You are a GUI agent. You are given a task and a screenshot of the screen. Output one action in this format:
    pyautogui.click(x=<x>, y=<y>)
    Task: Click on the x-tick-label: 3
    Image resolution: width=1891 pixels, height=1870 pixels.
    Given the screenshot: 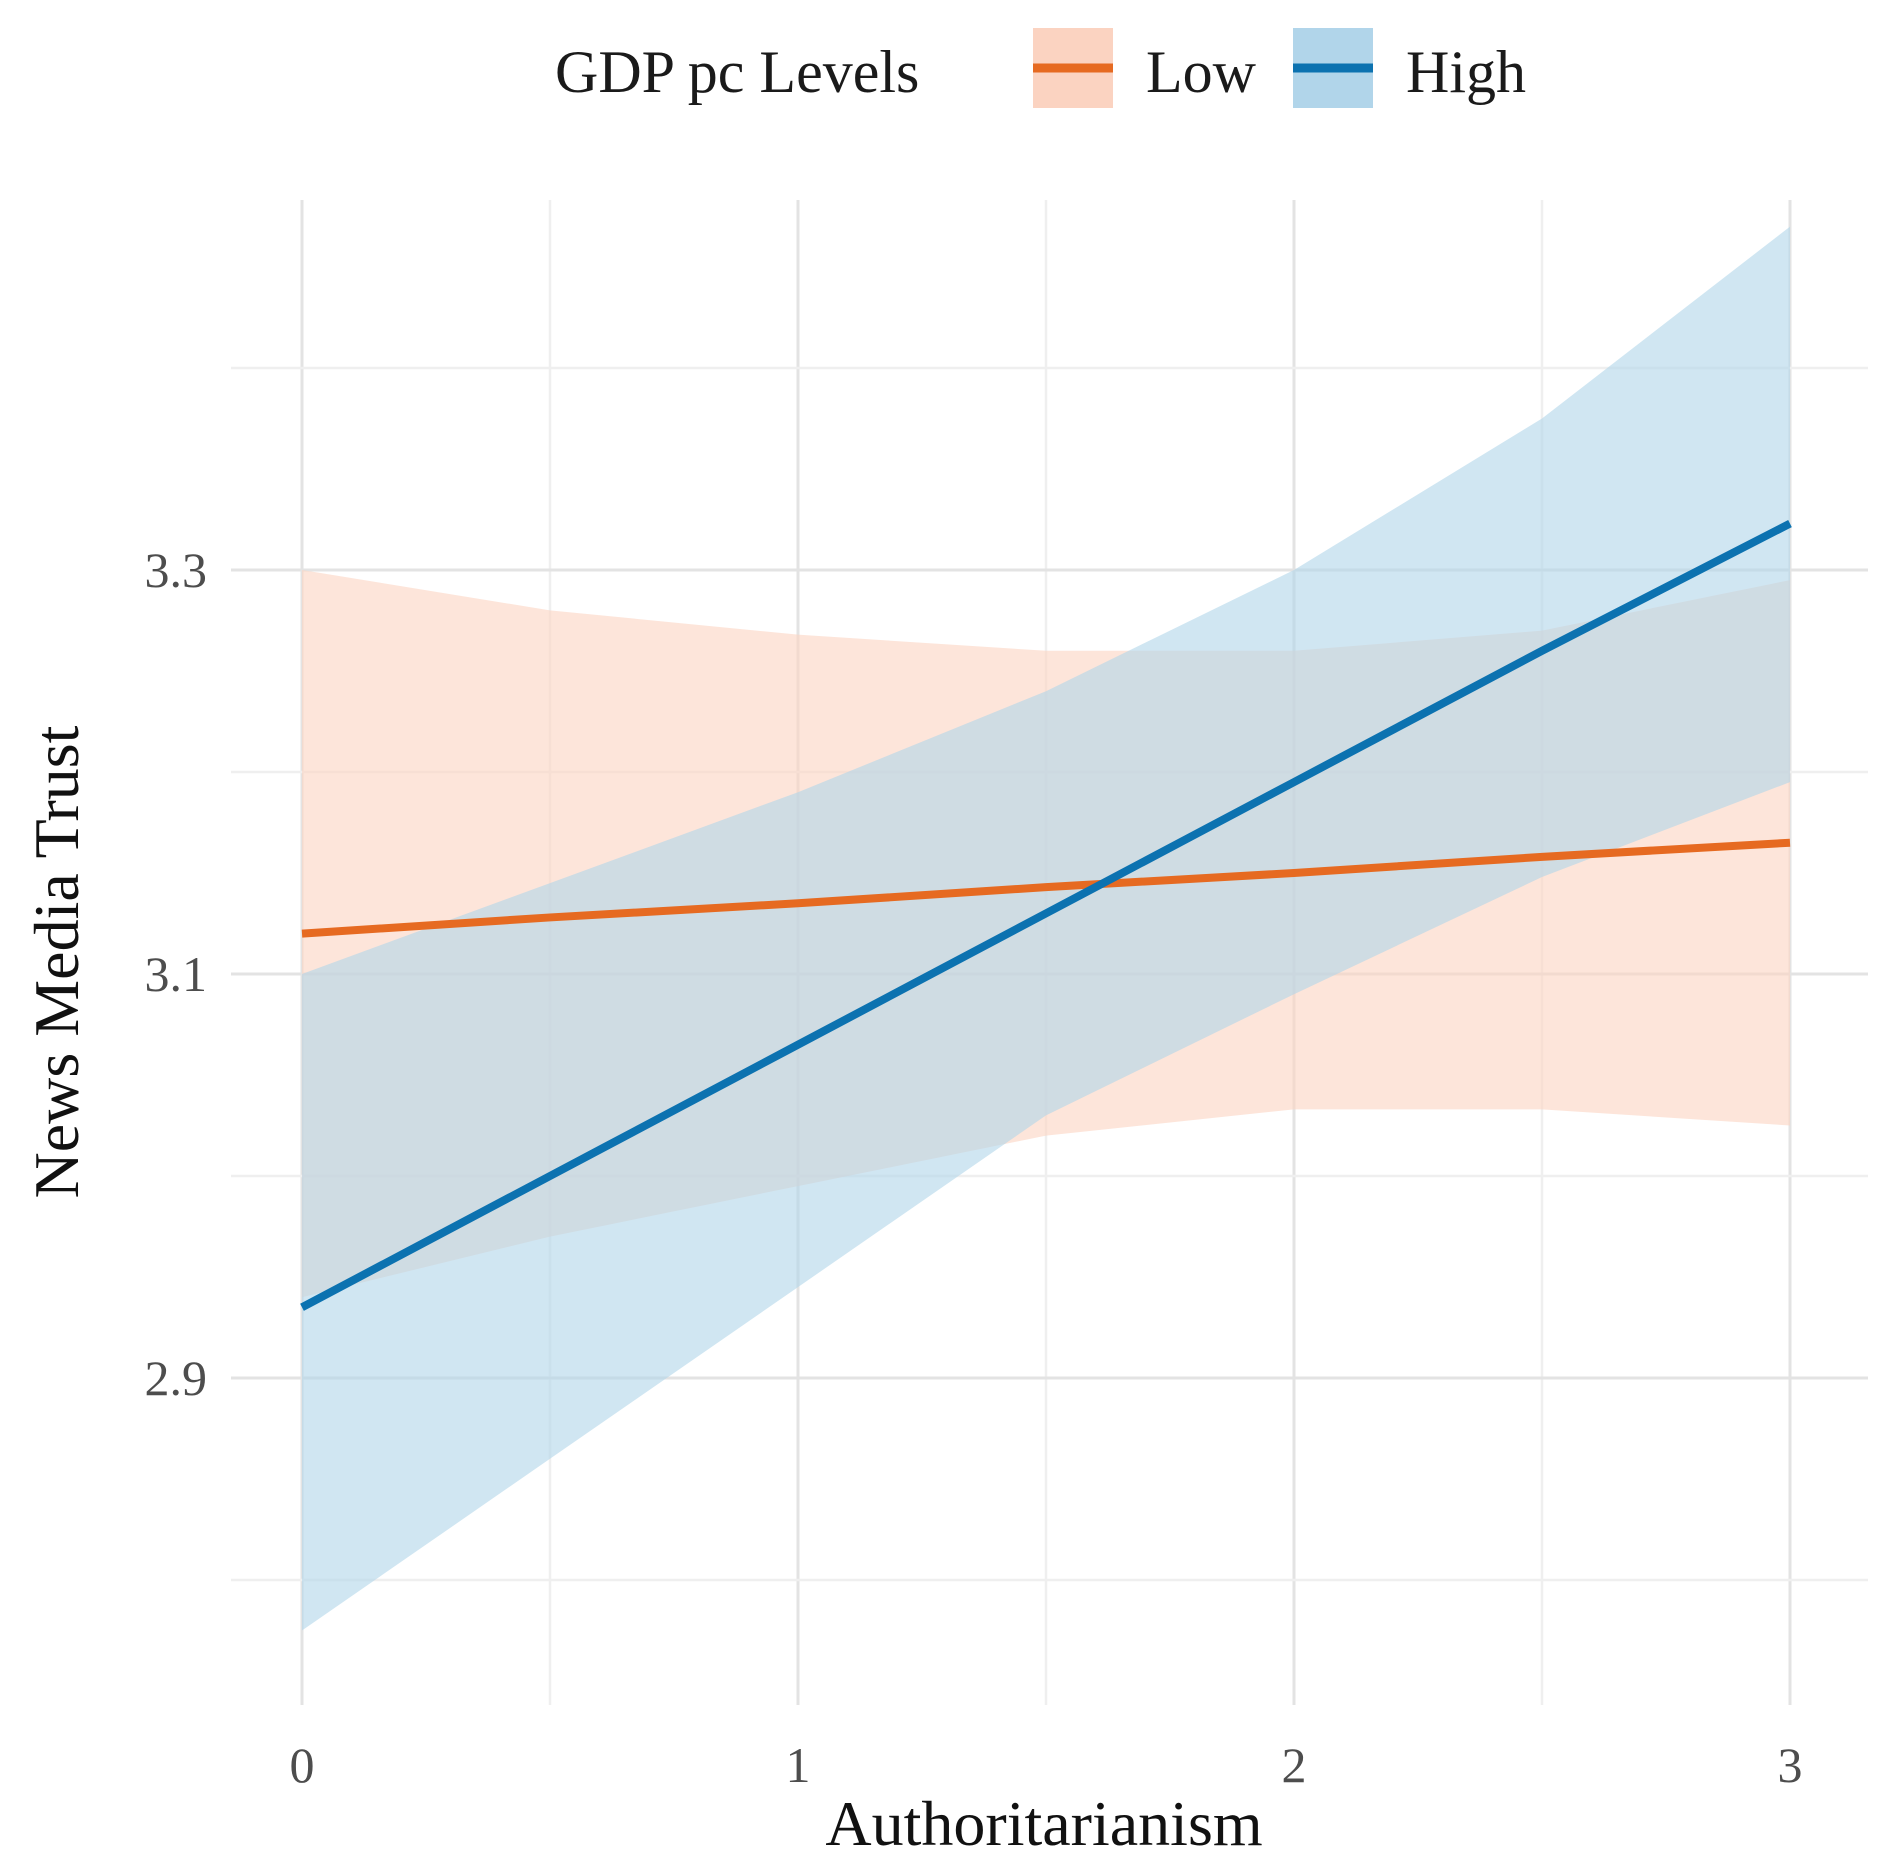 What is the action you would take?
    pyautogui.click(x=1790, y=1765)
    